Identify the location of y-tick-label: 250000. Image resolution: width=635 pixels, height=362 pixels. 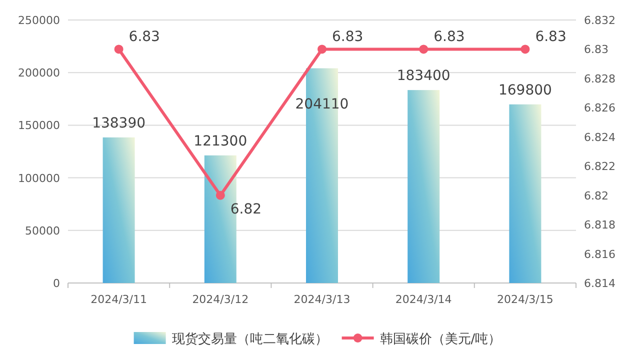
(39, 20).